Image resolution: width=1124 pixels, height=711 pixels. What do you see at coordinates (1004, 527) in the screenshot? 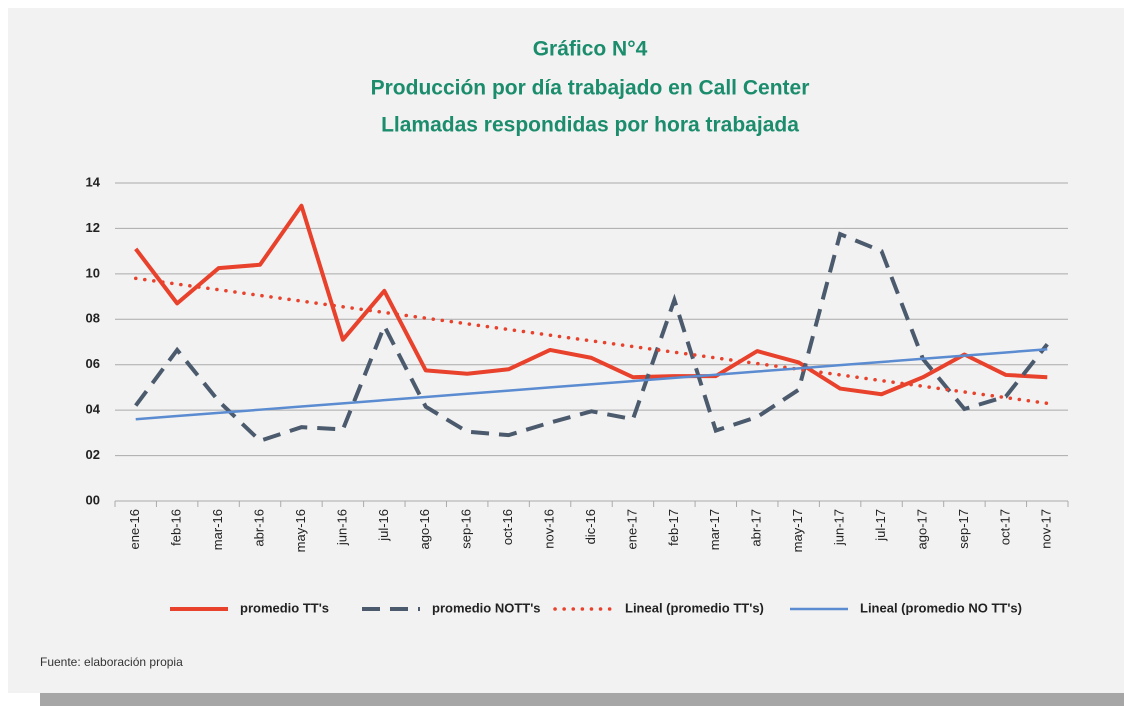
I see `x-tick-label: oct-17` at bounding box center [1004, 527].